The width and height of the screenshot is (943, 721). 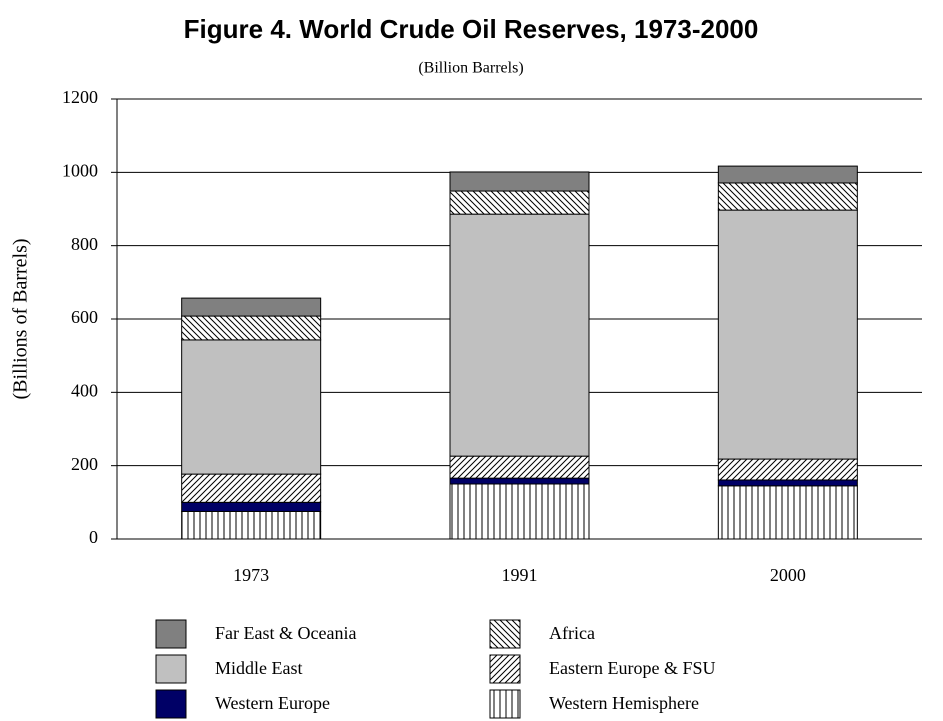 What do you see at coordinates (272, 703) in the screenshot?
I see `legend-label: Western Europe` at bounding box center [272, 703].